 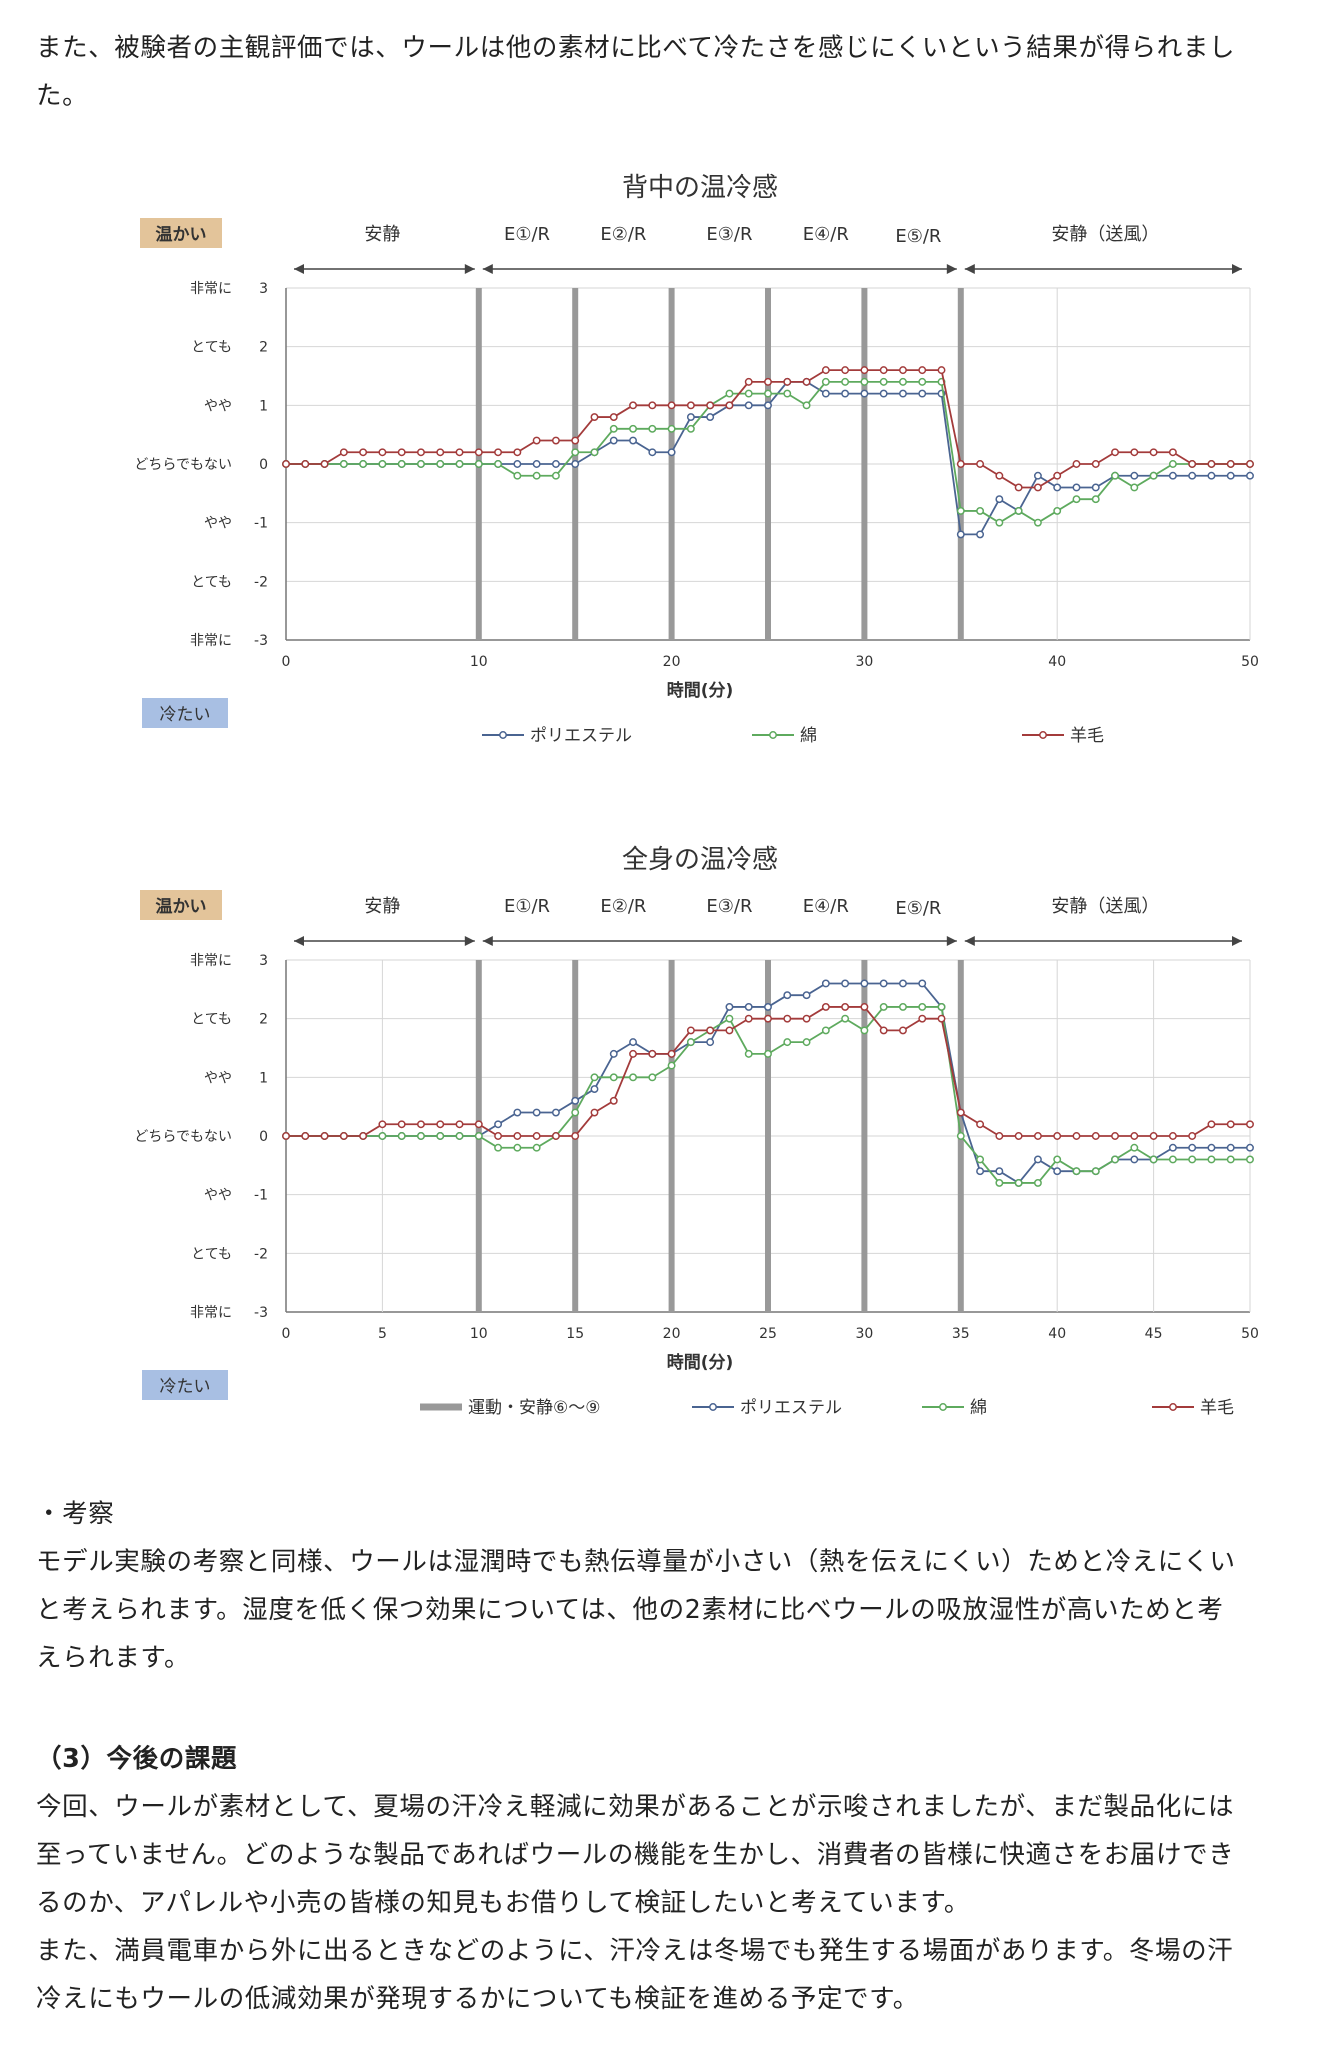 What do you see at coordinates (784, 736) in the screenshot?
I see `legend-entry: 綿` at bounding box center [784, 736].